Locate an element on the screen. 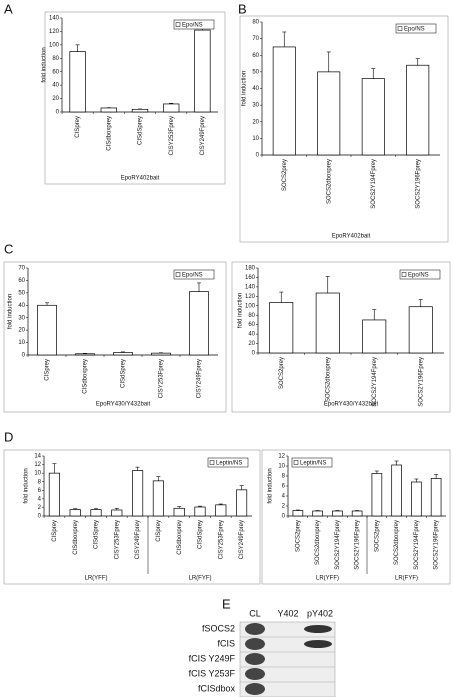  y-tick-label: 2 is located at coordinates (40, 508).